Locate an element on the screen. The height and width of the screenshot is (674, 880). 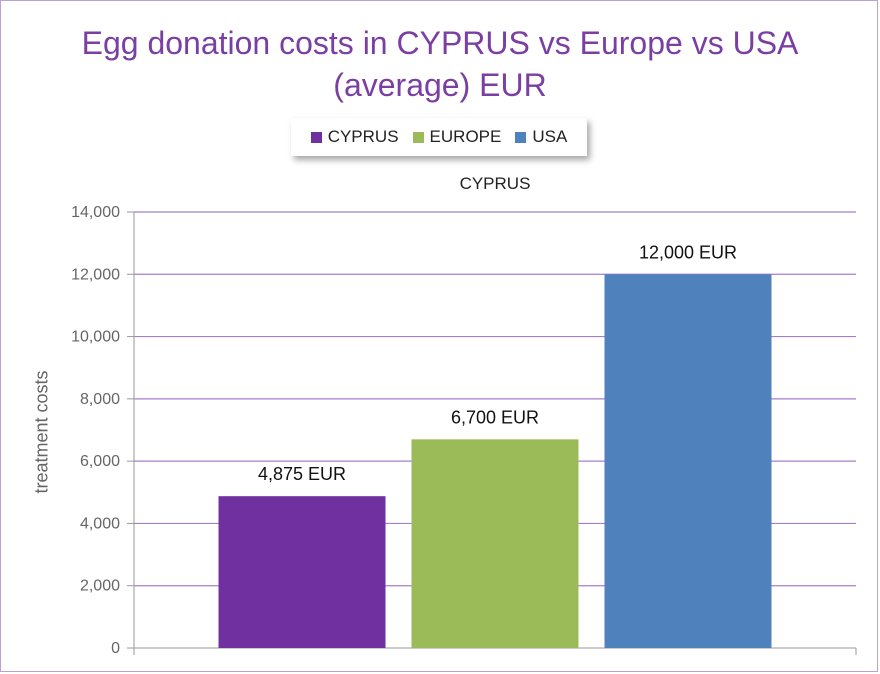
legend-item-cyprus: CYPRUS is located at coordinates (354, 137).